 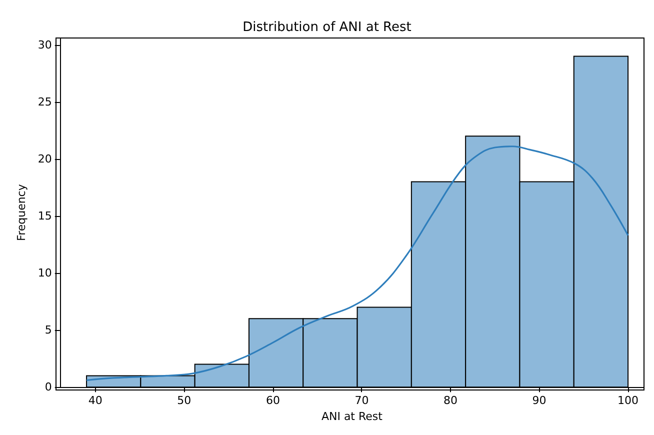 What do you see at coordinates (48, 387) in the screenshot?
I see `y-tick-label: 0` at bounding box center [48, 387].